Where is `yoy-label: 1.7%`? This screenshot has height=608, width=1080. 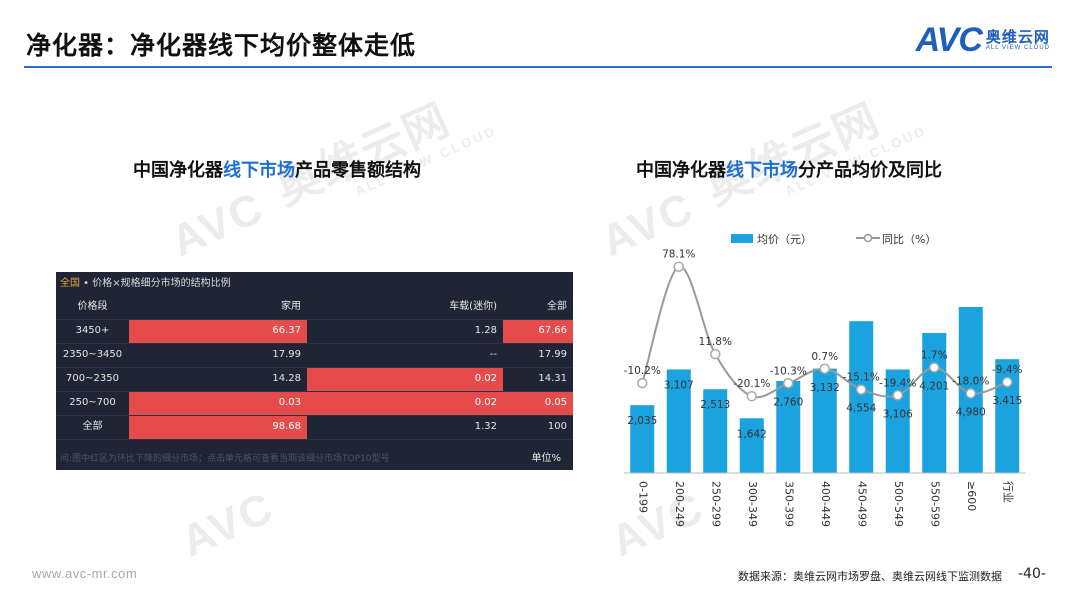 yoy-label: 1.7% is located at coordinates (934, 355).